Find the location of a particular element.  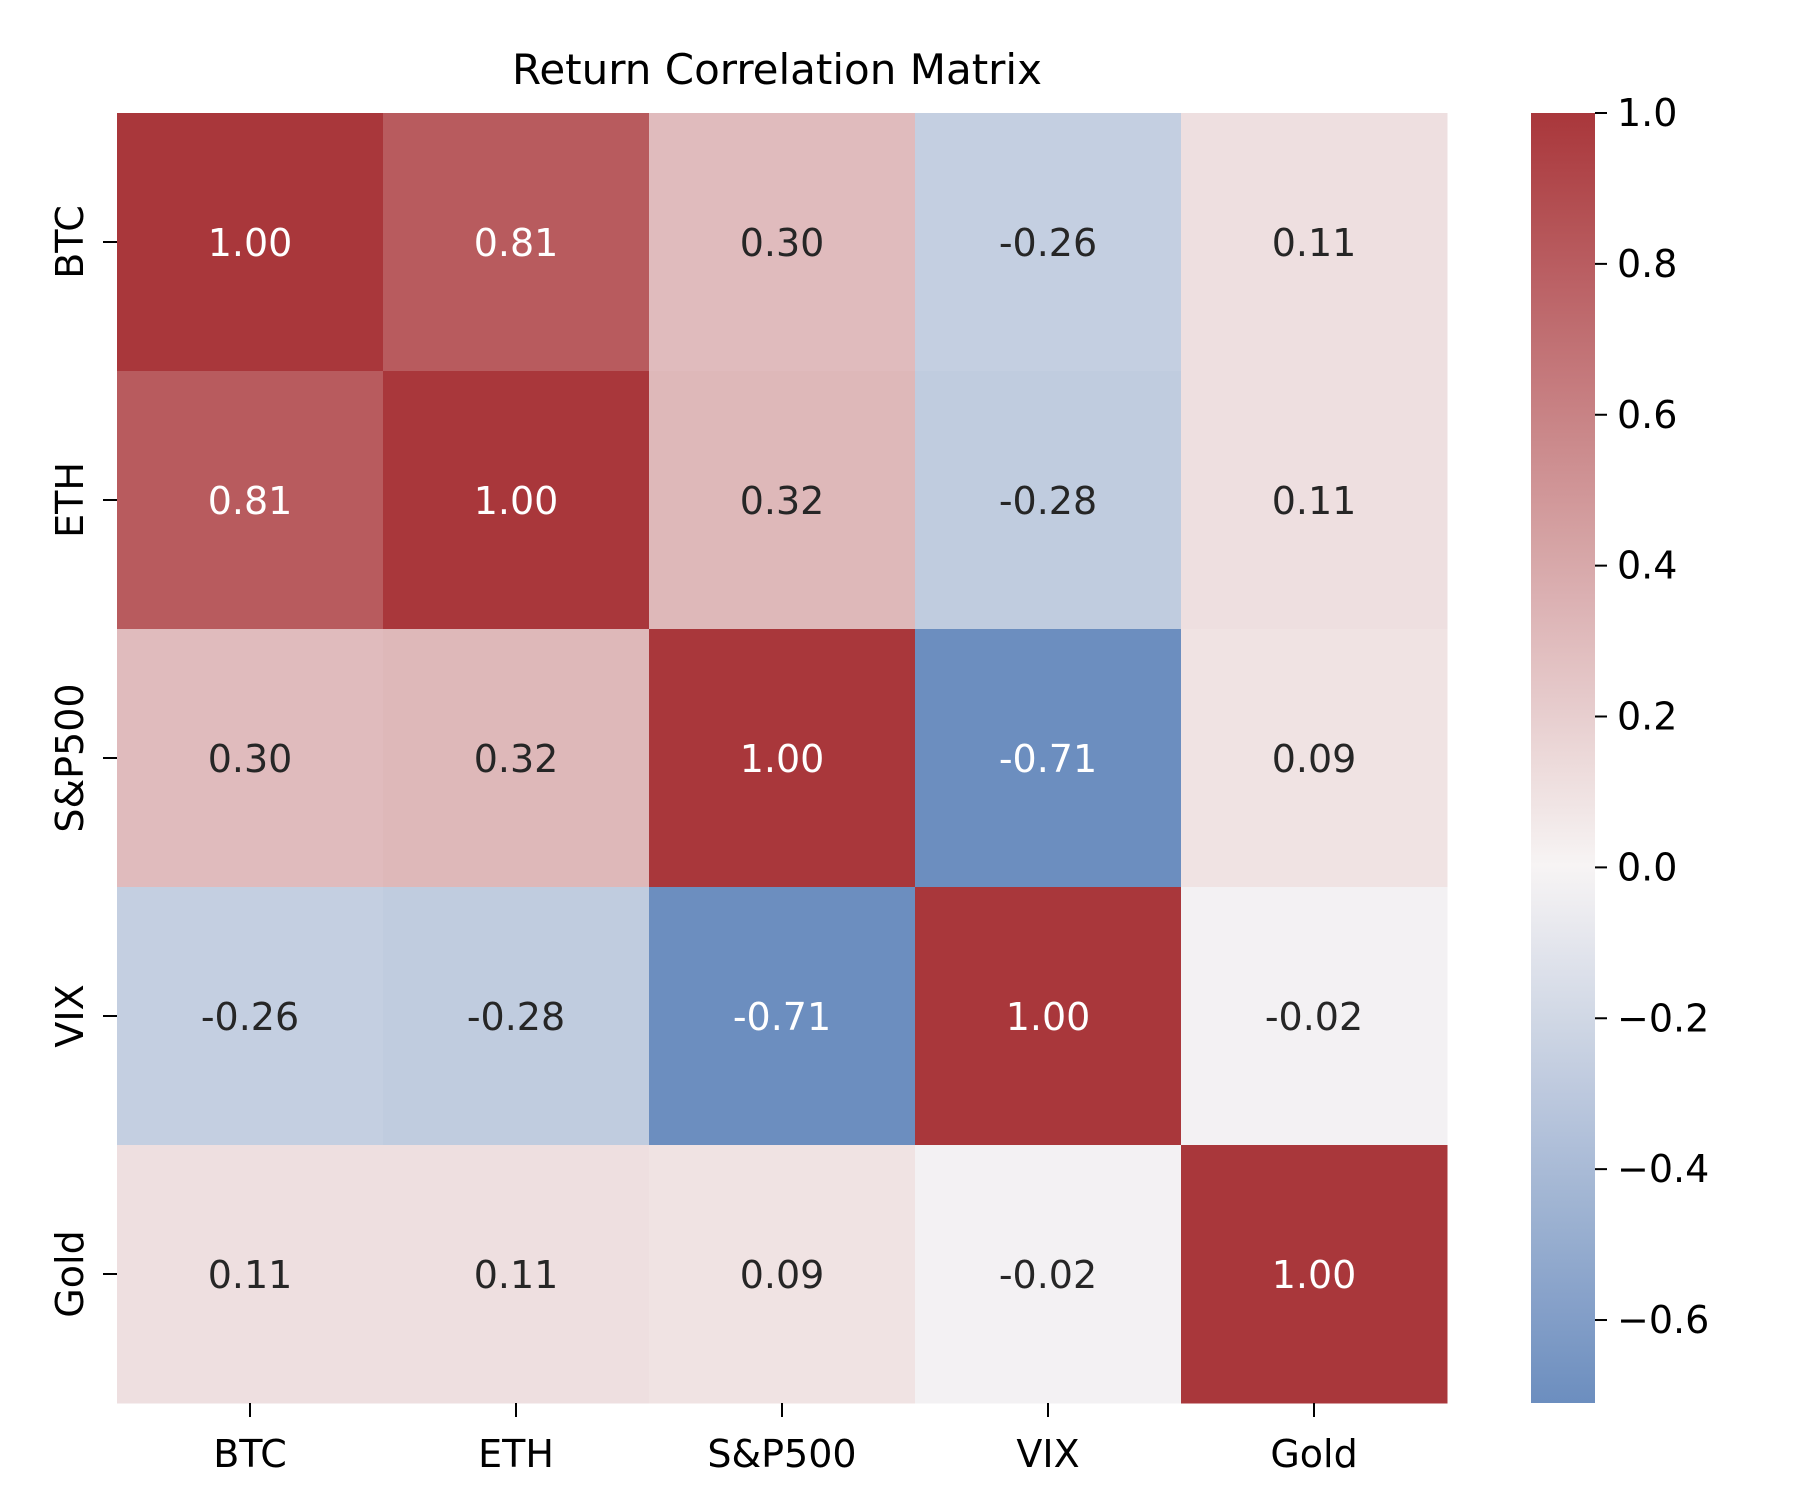

y-tick-label: Gold is located at coordinates (70, 1273).